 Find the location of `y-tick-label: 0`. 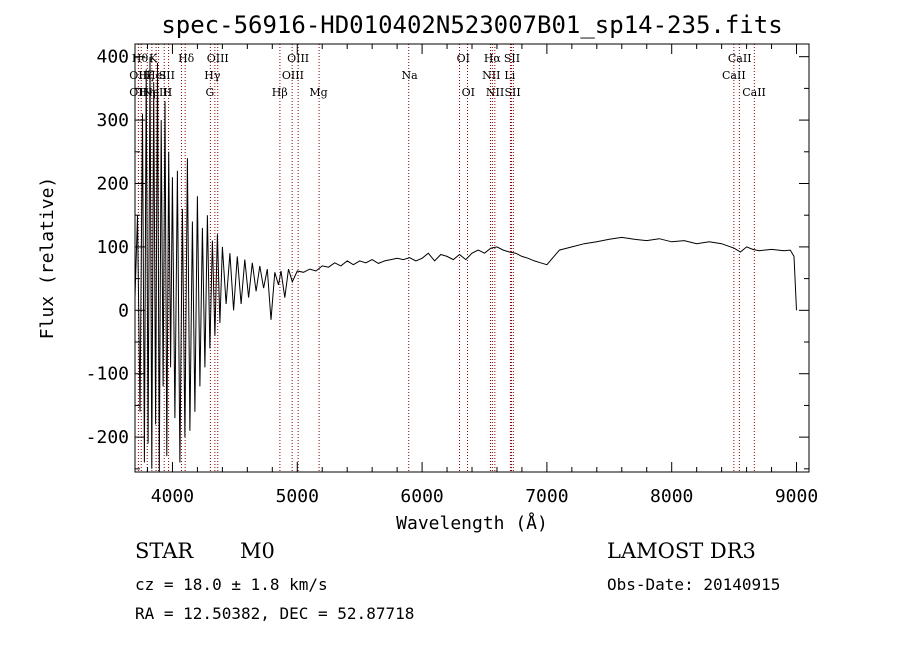

y-tick-label: 0 is located at coordinates (123, 310).